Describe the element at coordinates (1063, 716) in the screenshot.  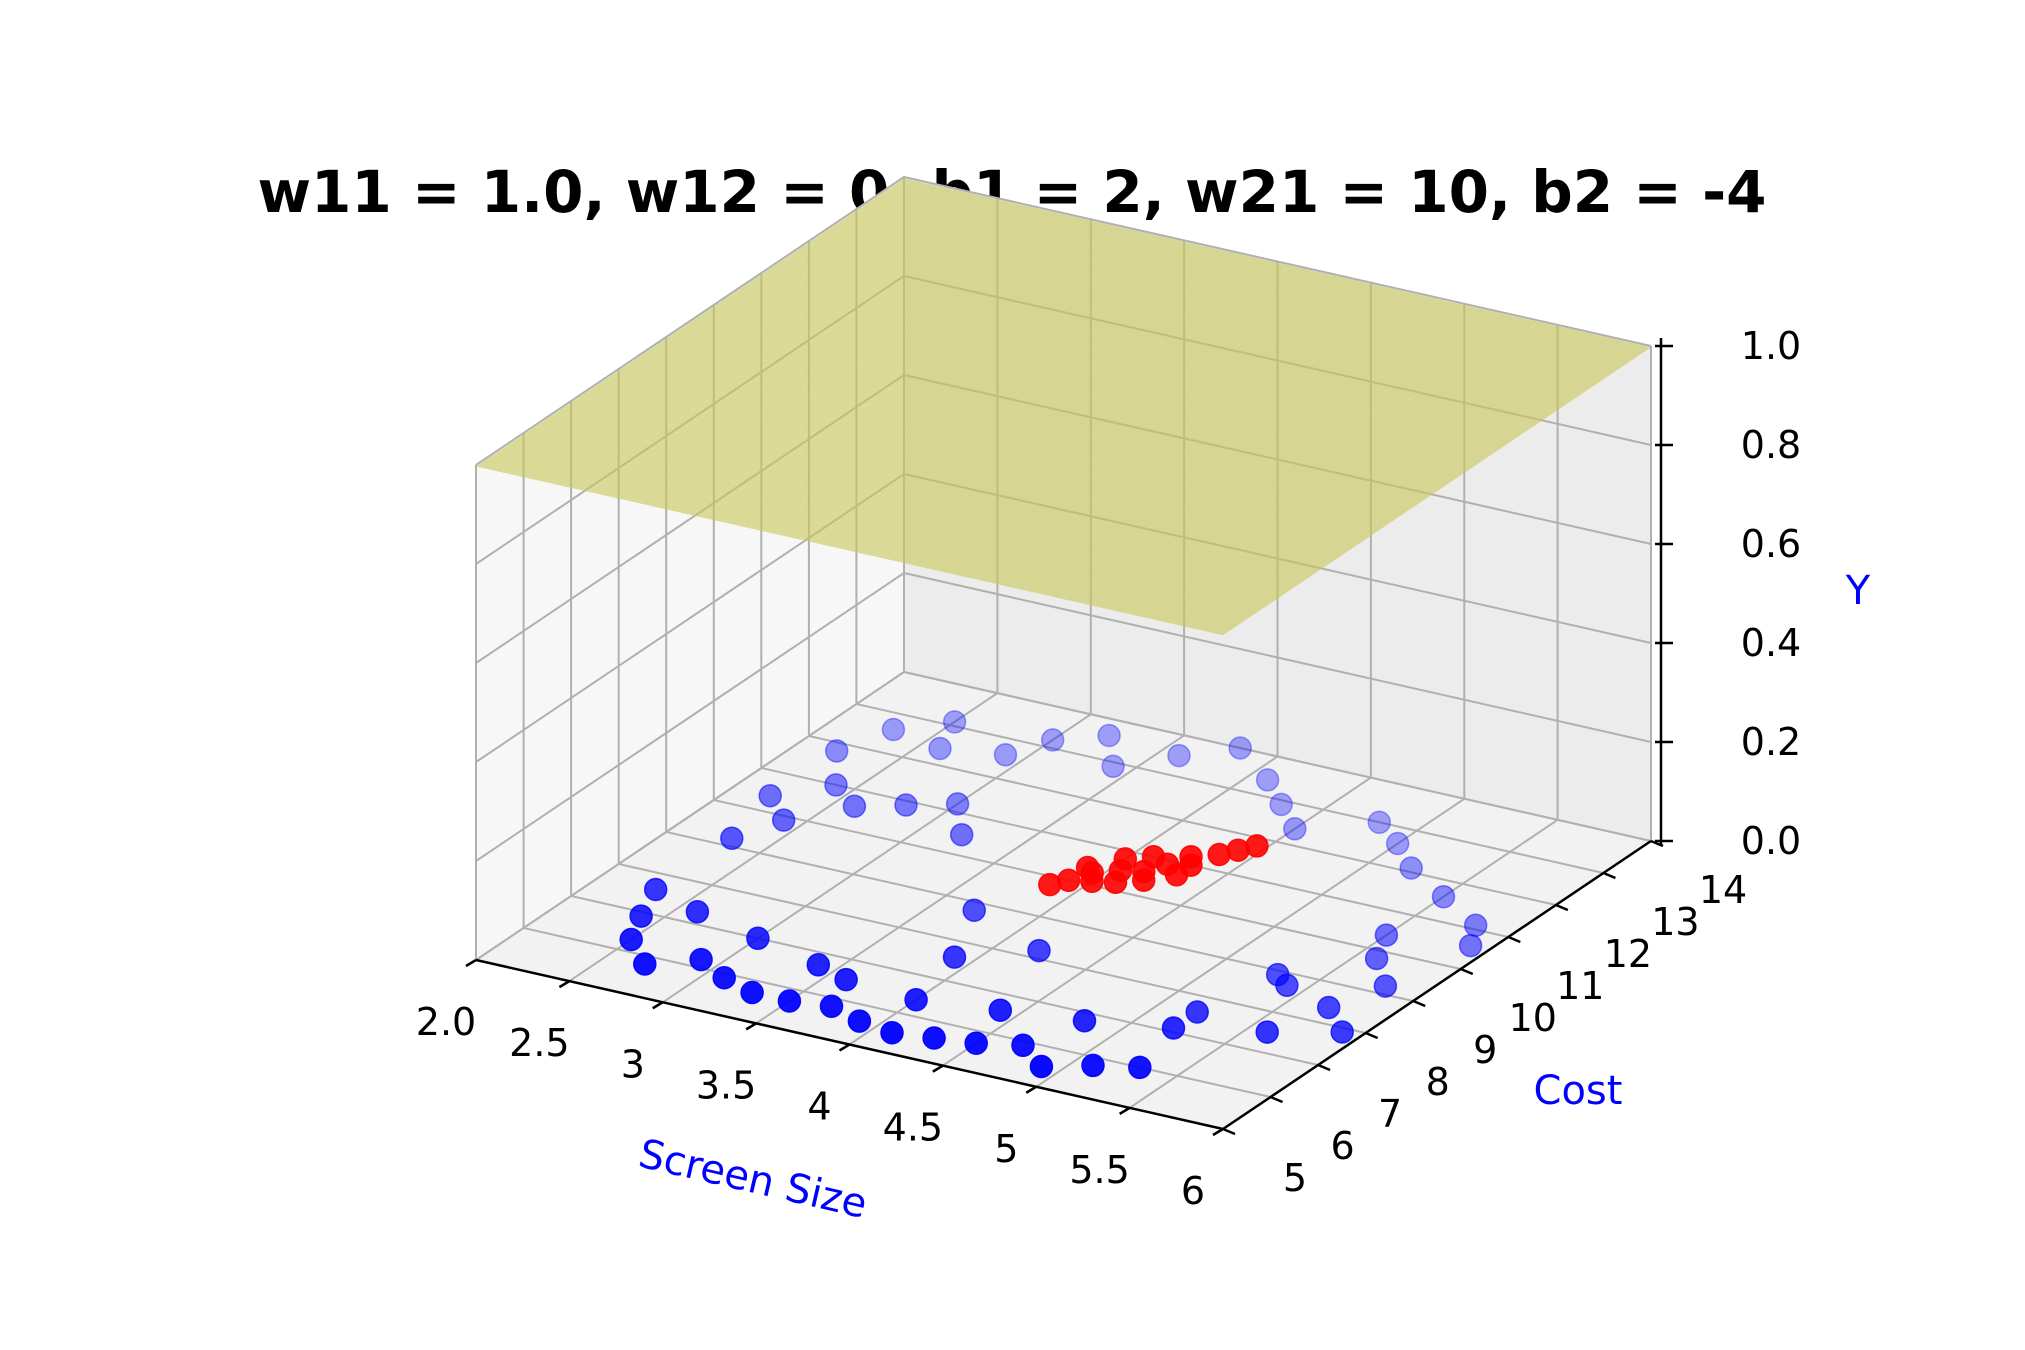
I see `grid-line-z` at that location.